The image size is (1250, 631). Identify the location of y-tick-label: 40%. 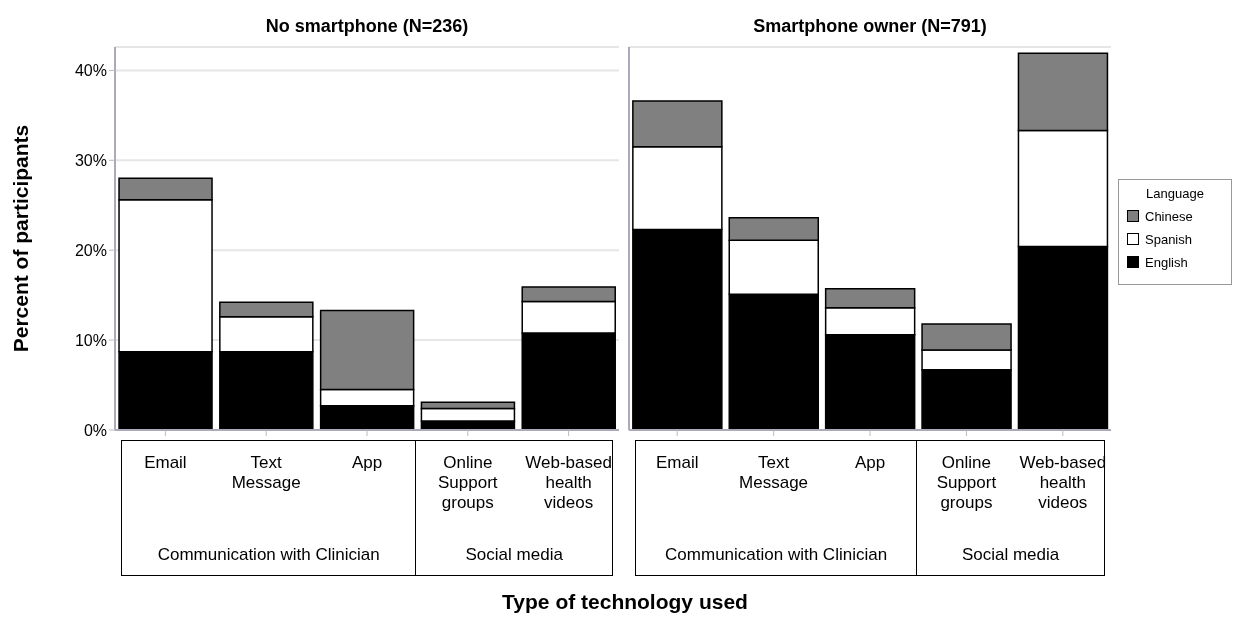
(90, 71).